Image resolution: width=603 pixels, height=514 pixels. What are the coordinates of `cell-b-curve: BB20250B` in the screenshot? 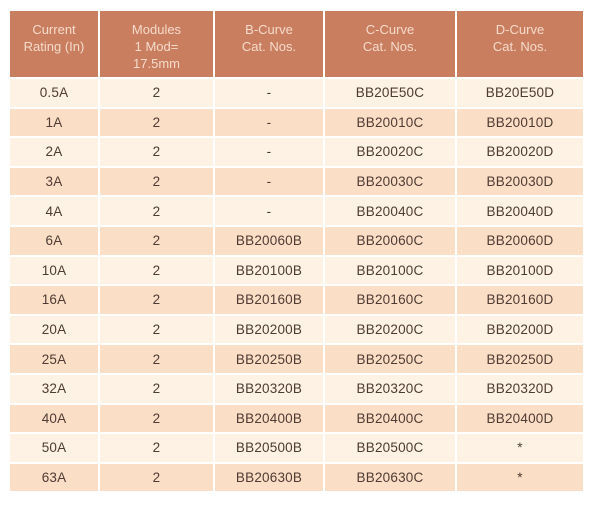 It's located at (269, 359).